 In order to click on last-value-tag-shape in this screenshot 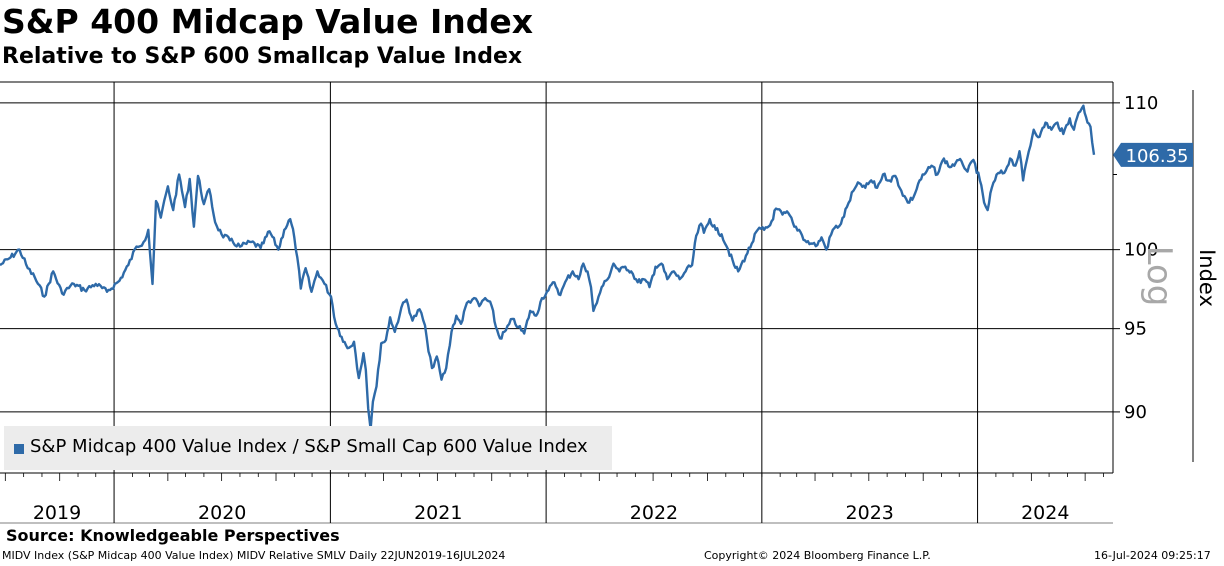, I will do `click(1153, 154)`.